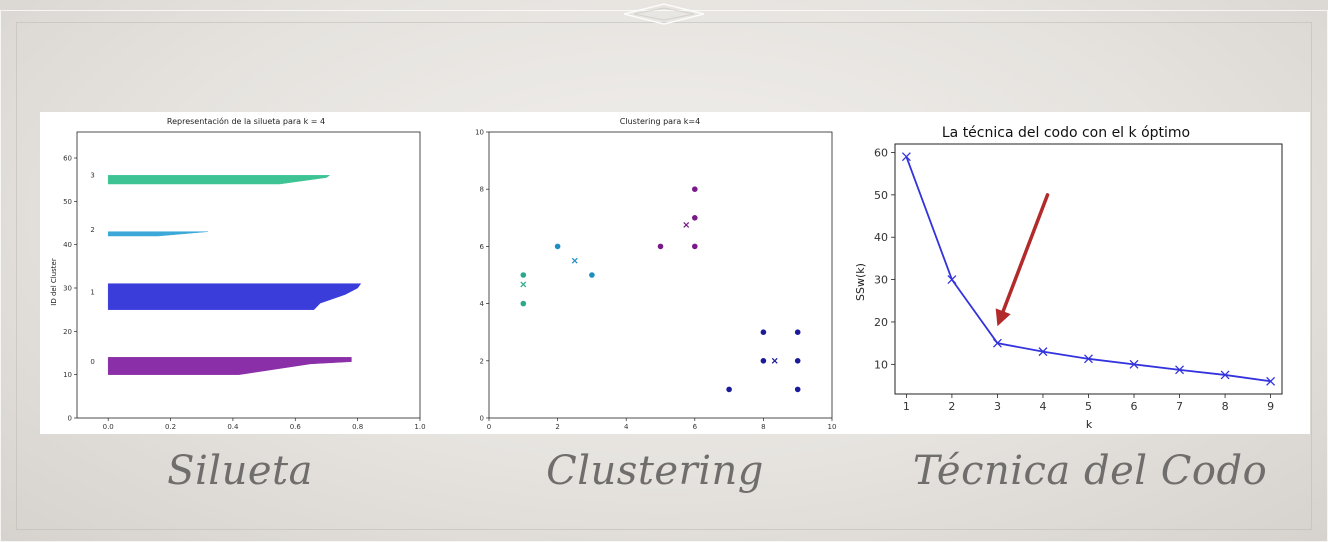  I want to click on elbow-plot-frame, so click(1088, 269).